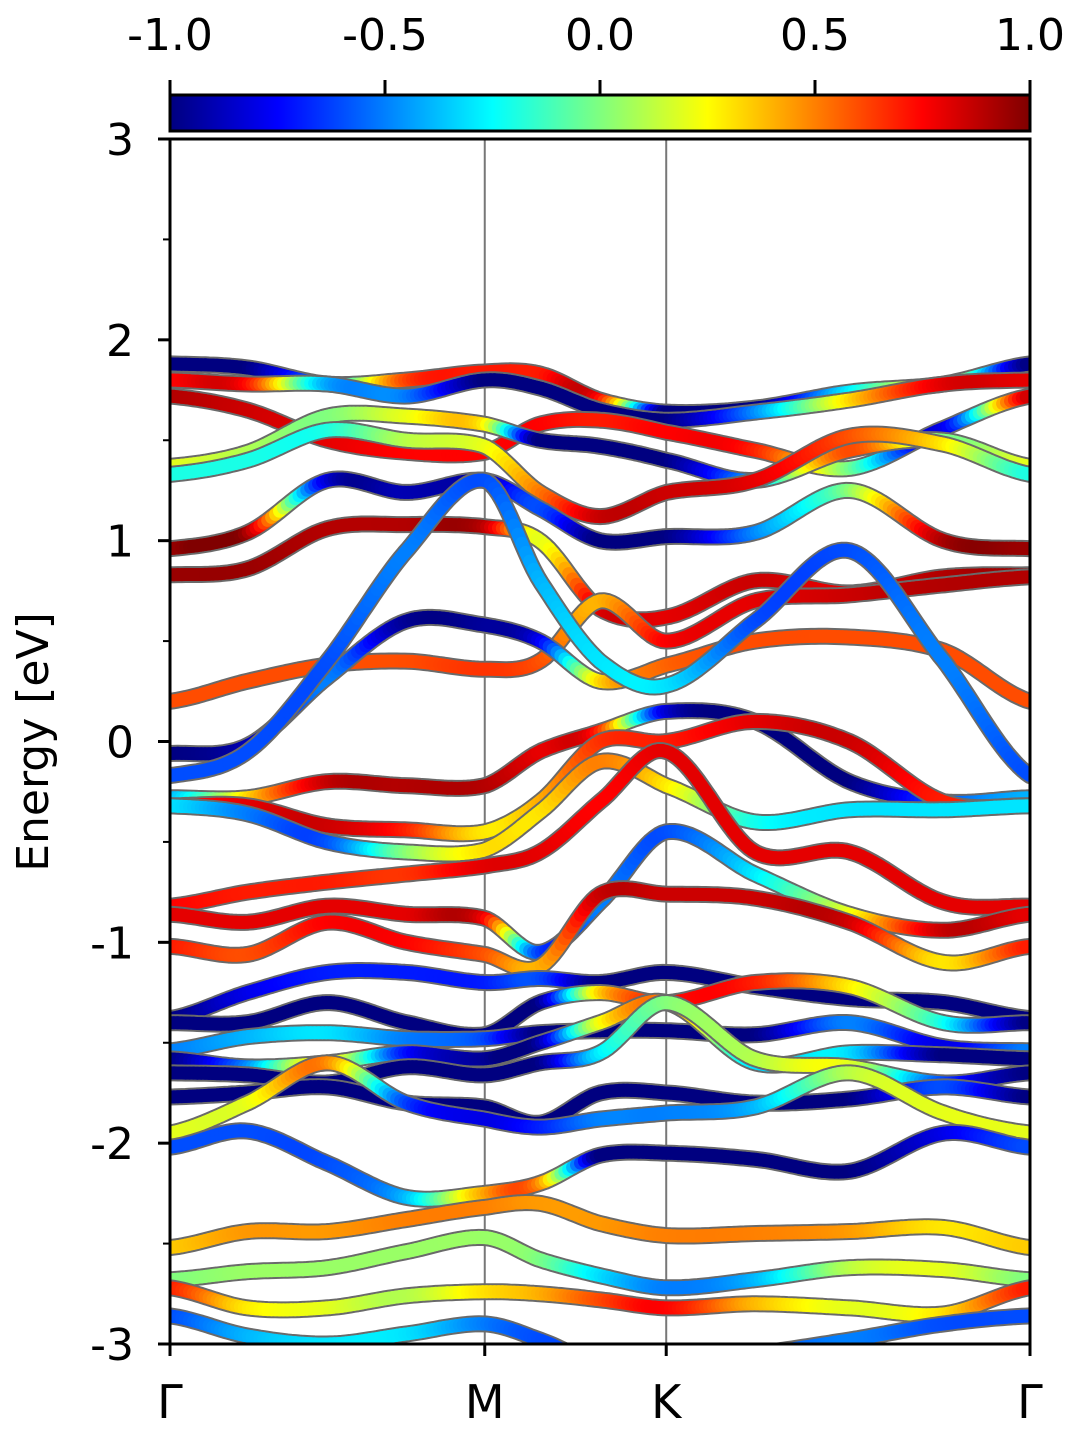 This screenshot has height=1440, width=1080. What do you see at coordinates (385, 35) in the screenshot?
I see `colorbar-tick-label: -0.5` at bounding box center [385, 35].